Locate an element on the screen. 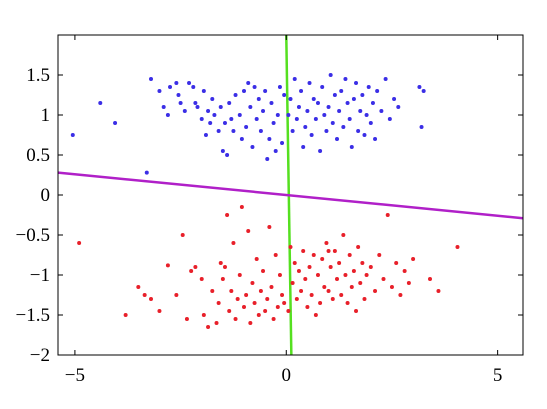 This screenshot has width=547, height=409. y-tick-label-7: −2 is located at coordinates (40, 355).